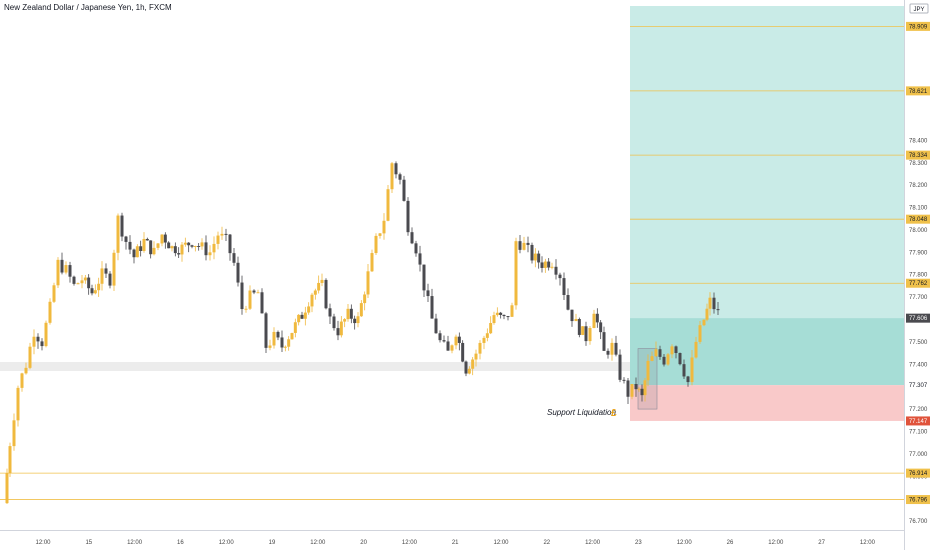  Describe the element at coordinates (180, 543) in the screenshot. I see `time-tick-label: 16` at that location.